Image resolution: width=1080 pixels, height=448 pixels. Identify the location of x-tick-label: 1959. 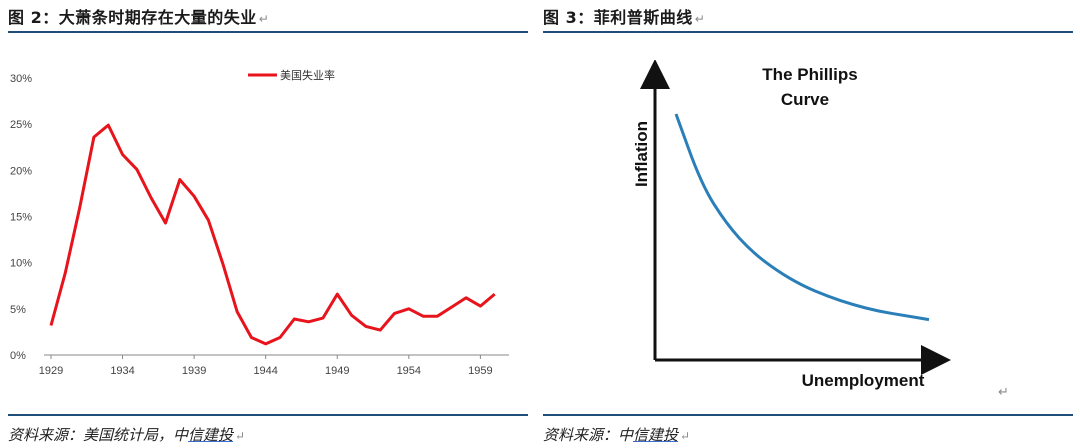
(480, 371).